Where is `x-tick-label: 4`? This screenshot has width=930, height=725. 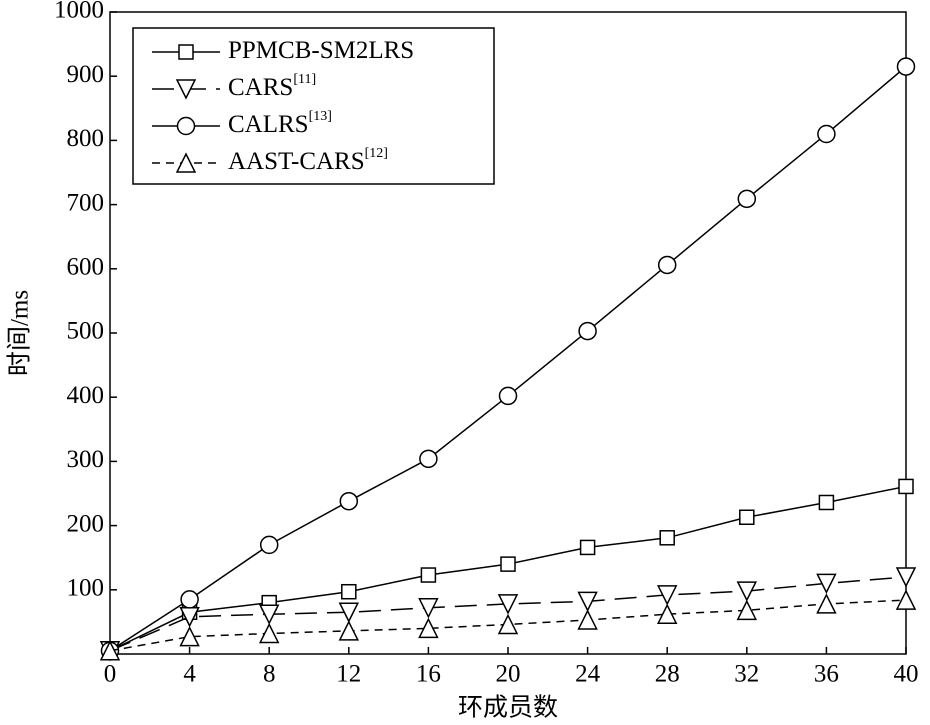 x-tick-label: 4 is located at coordinates (189, 674).